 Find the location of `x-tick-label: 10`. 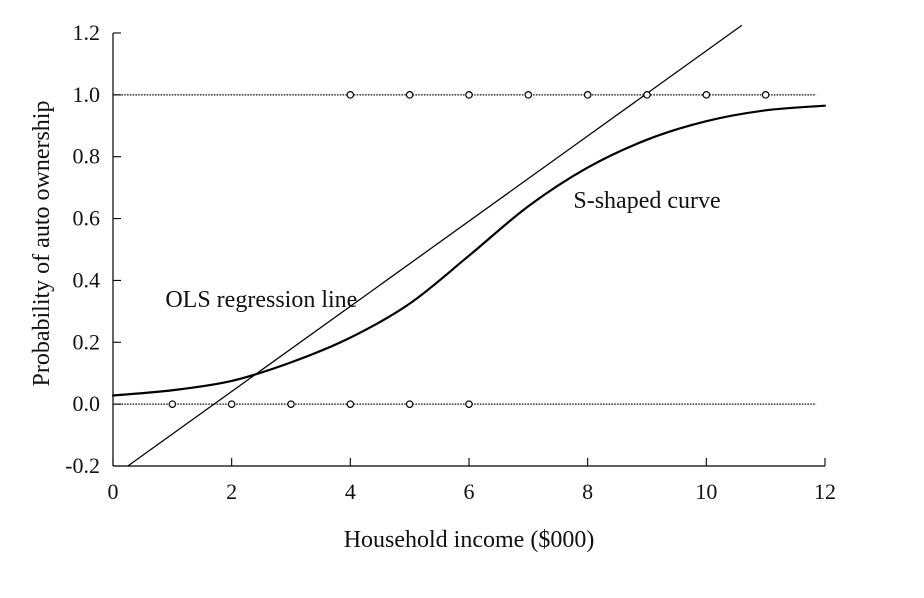

x-tick-label: 10 is located at coordinates (706, 491).